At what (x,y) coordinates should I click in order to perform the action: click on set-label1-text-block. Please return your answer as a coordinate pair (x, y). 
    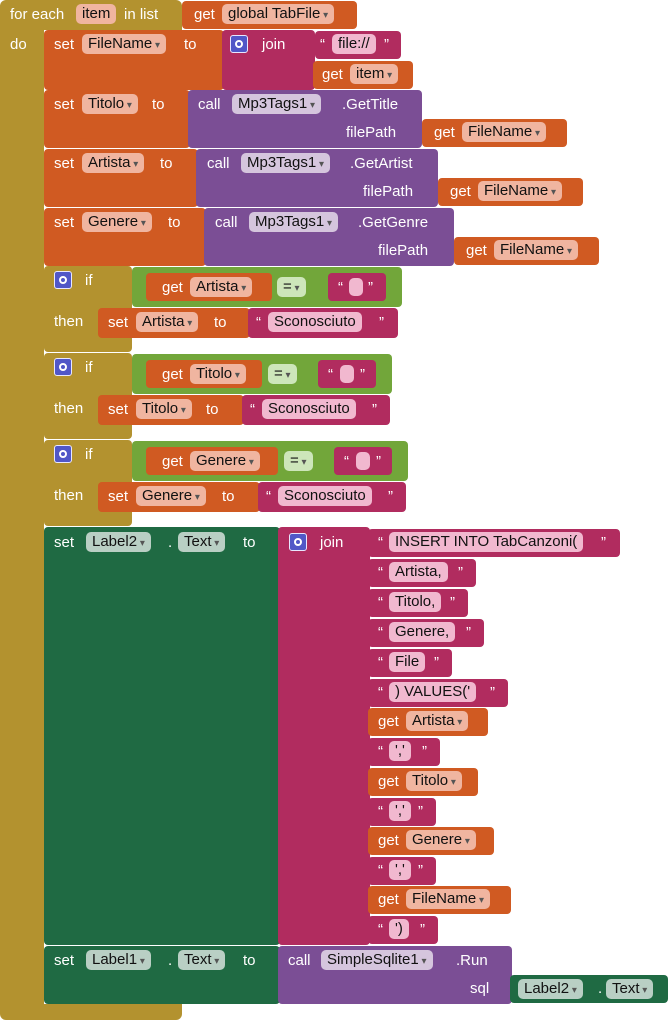
    Looking at the image, I should click on (162, 975).